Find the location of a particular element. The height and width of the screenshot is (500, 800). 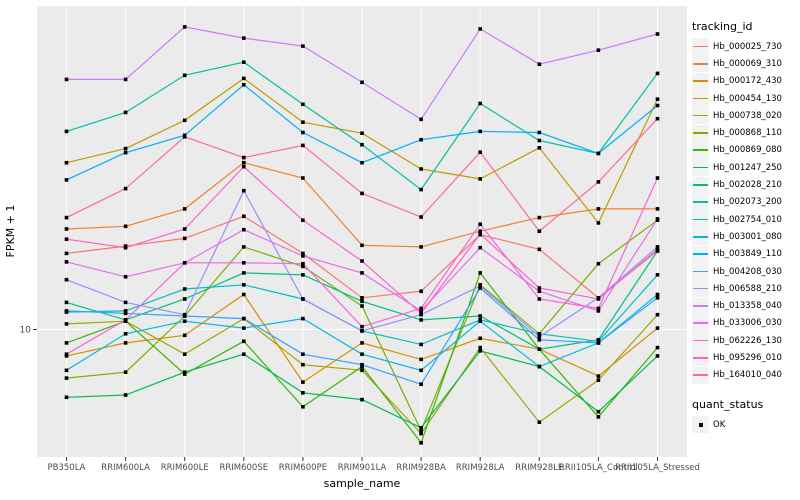

legend-entry: Hb_000868_110 is located at coordinates (746, 133).